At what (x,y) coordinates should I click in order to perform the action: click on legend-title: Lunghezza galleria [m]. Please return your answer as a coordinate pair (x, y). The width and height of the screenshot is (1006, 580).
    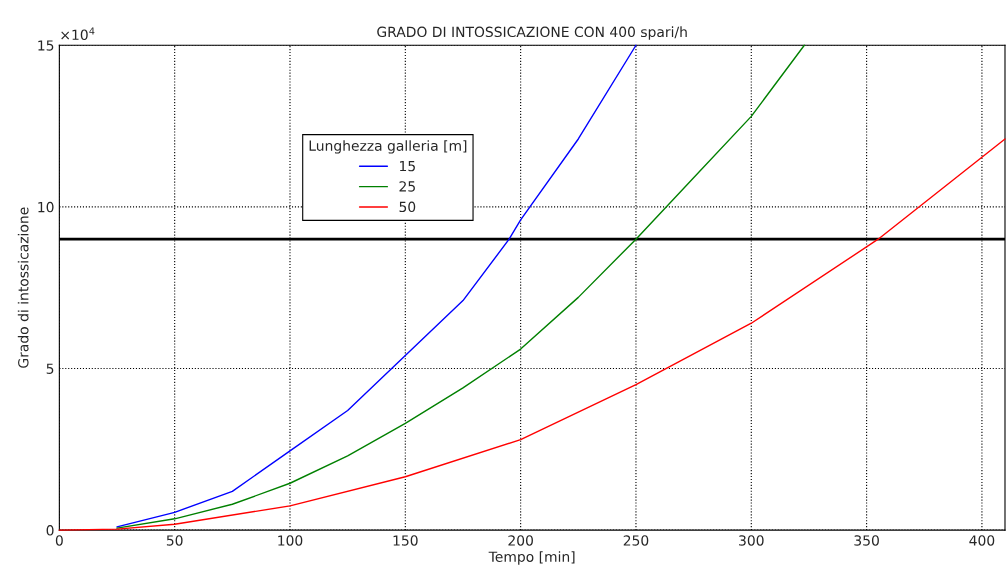
    Looking at the image, I should click on (388, 147).